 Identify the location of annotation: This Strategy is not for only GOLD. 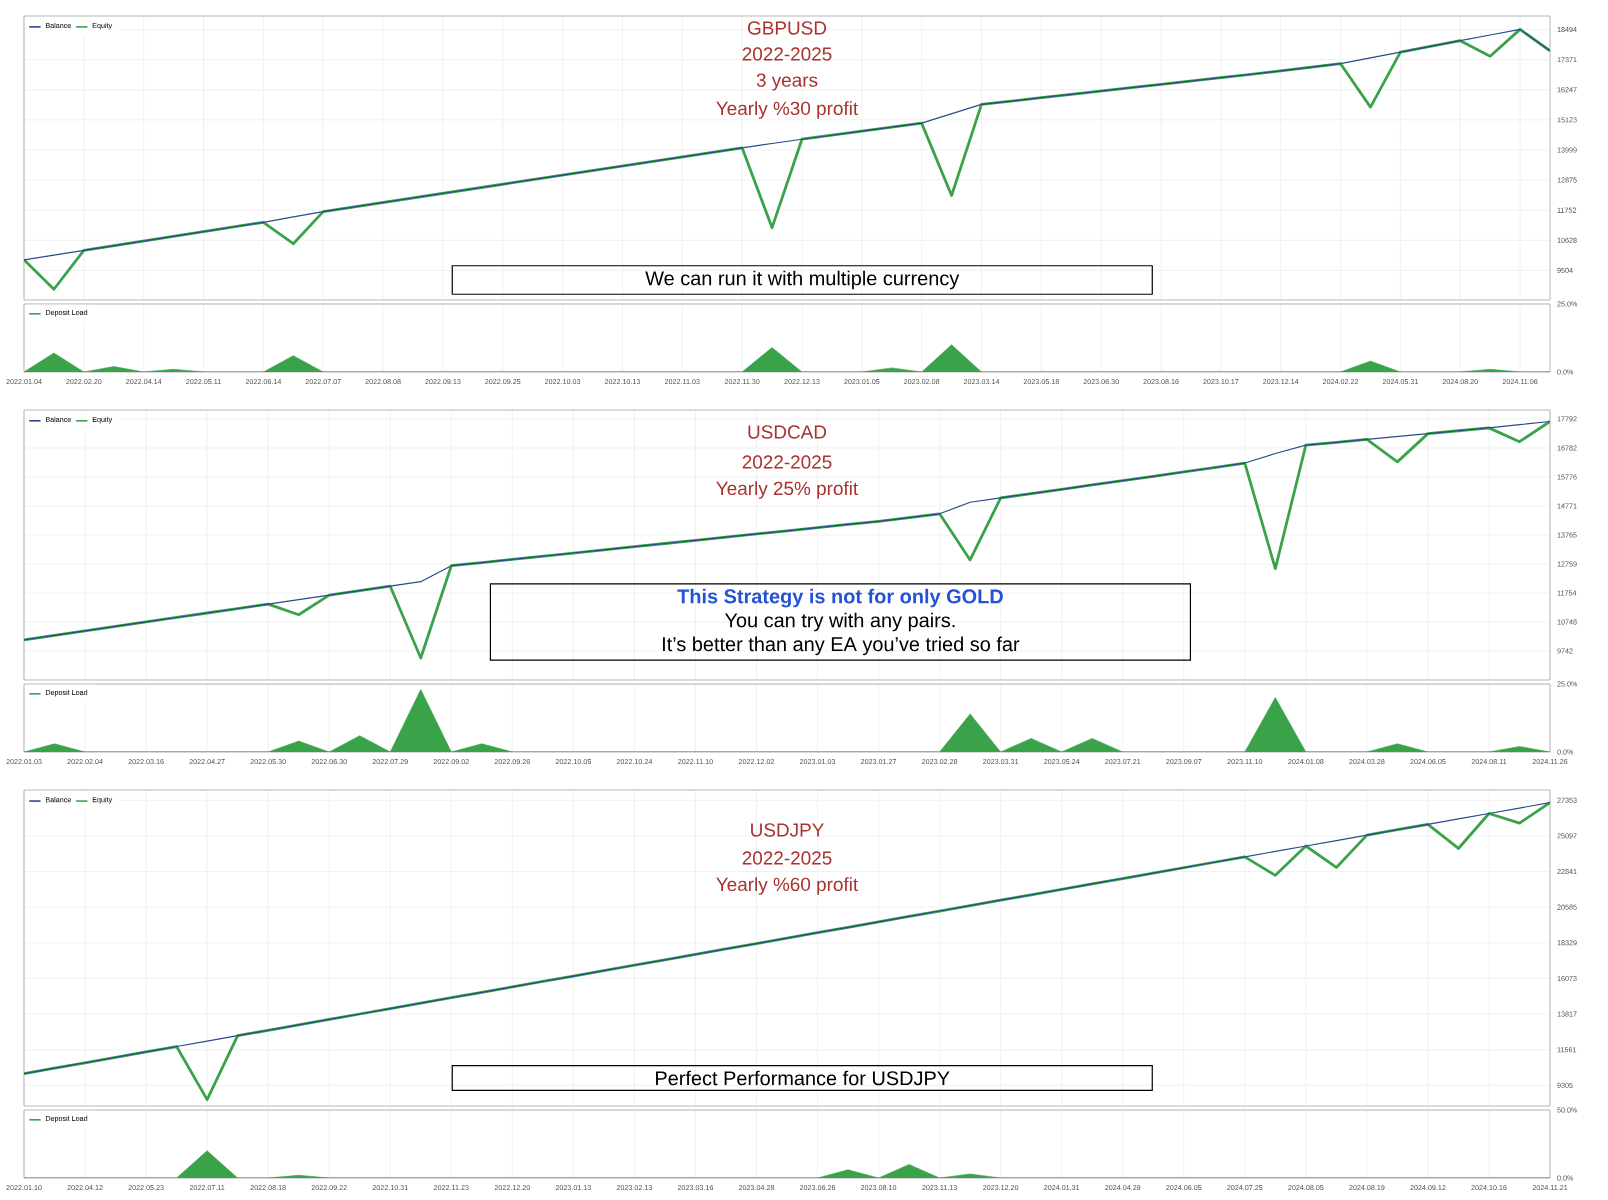
(840, 598).